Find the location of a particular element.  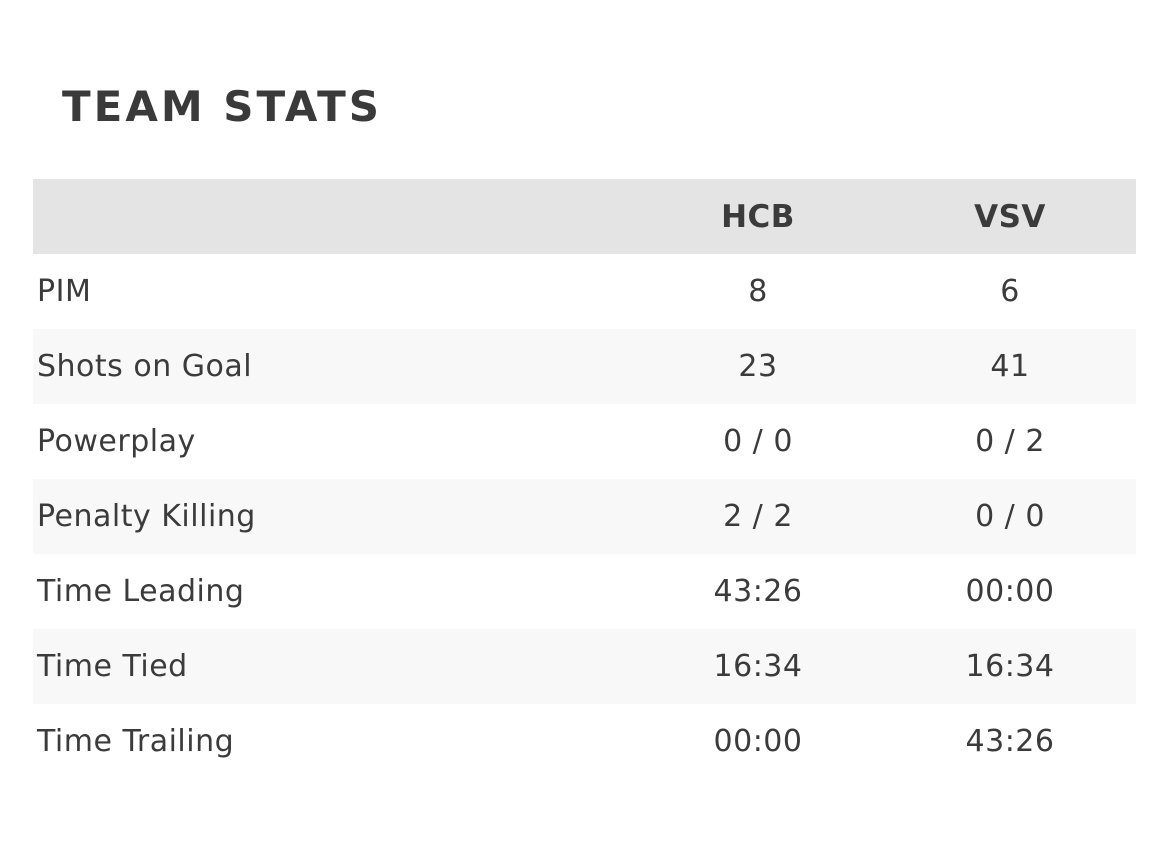

stat-value-vsv: 16:34 is located at coordinates (1010, 666).